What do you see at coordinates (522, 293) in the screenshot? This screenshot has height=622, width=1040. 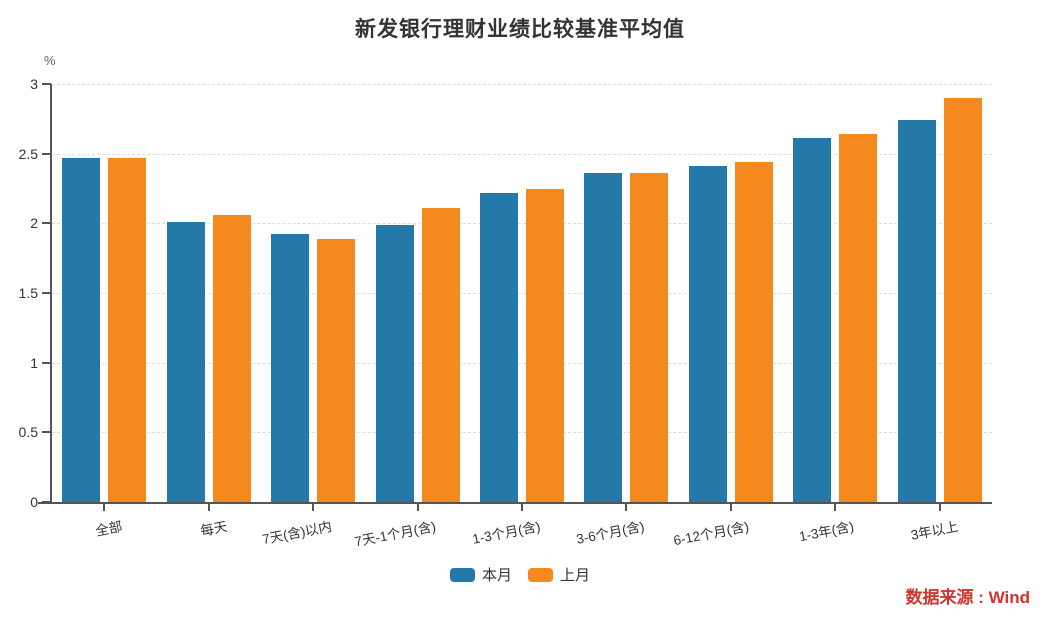 I see `gridline-1.5` at bounding box center [522, 293].